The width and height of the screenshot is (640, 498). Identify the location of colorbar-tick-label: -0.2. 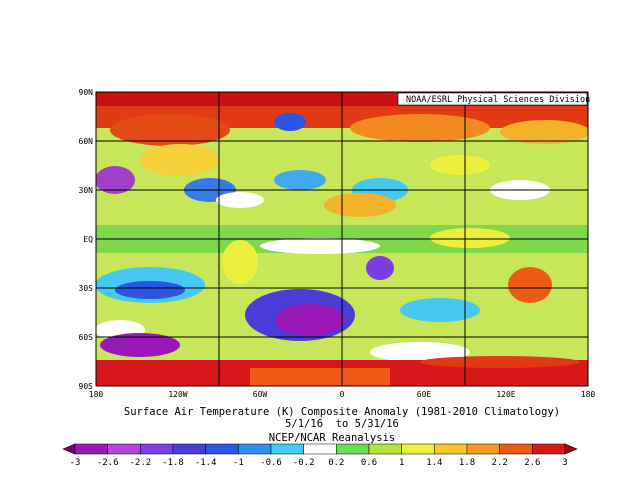
(304, 463).